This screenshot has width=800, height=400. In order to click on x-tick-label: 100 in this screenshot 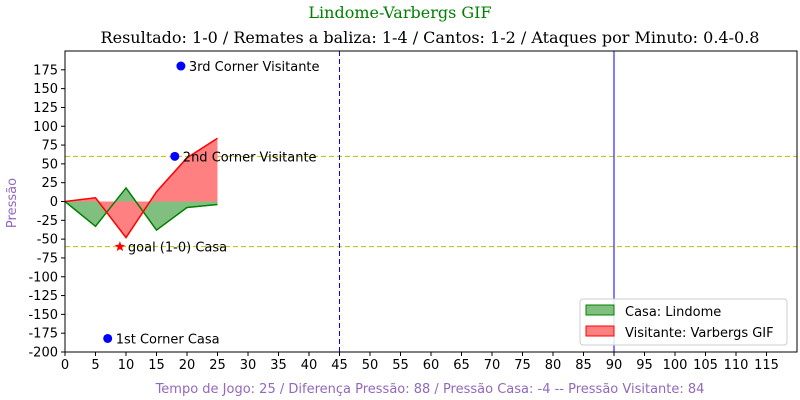, I will do `click(675, 365)`.